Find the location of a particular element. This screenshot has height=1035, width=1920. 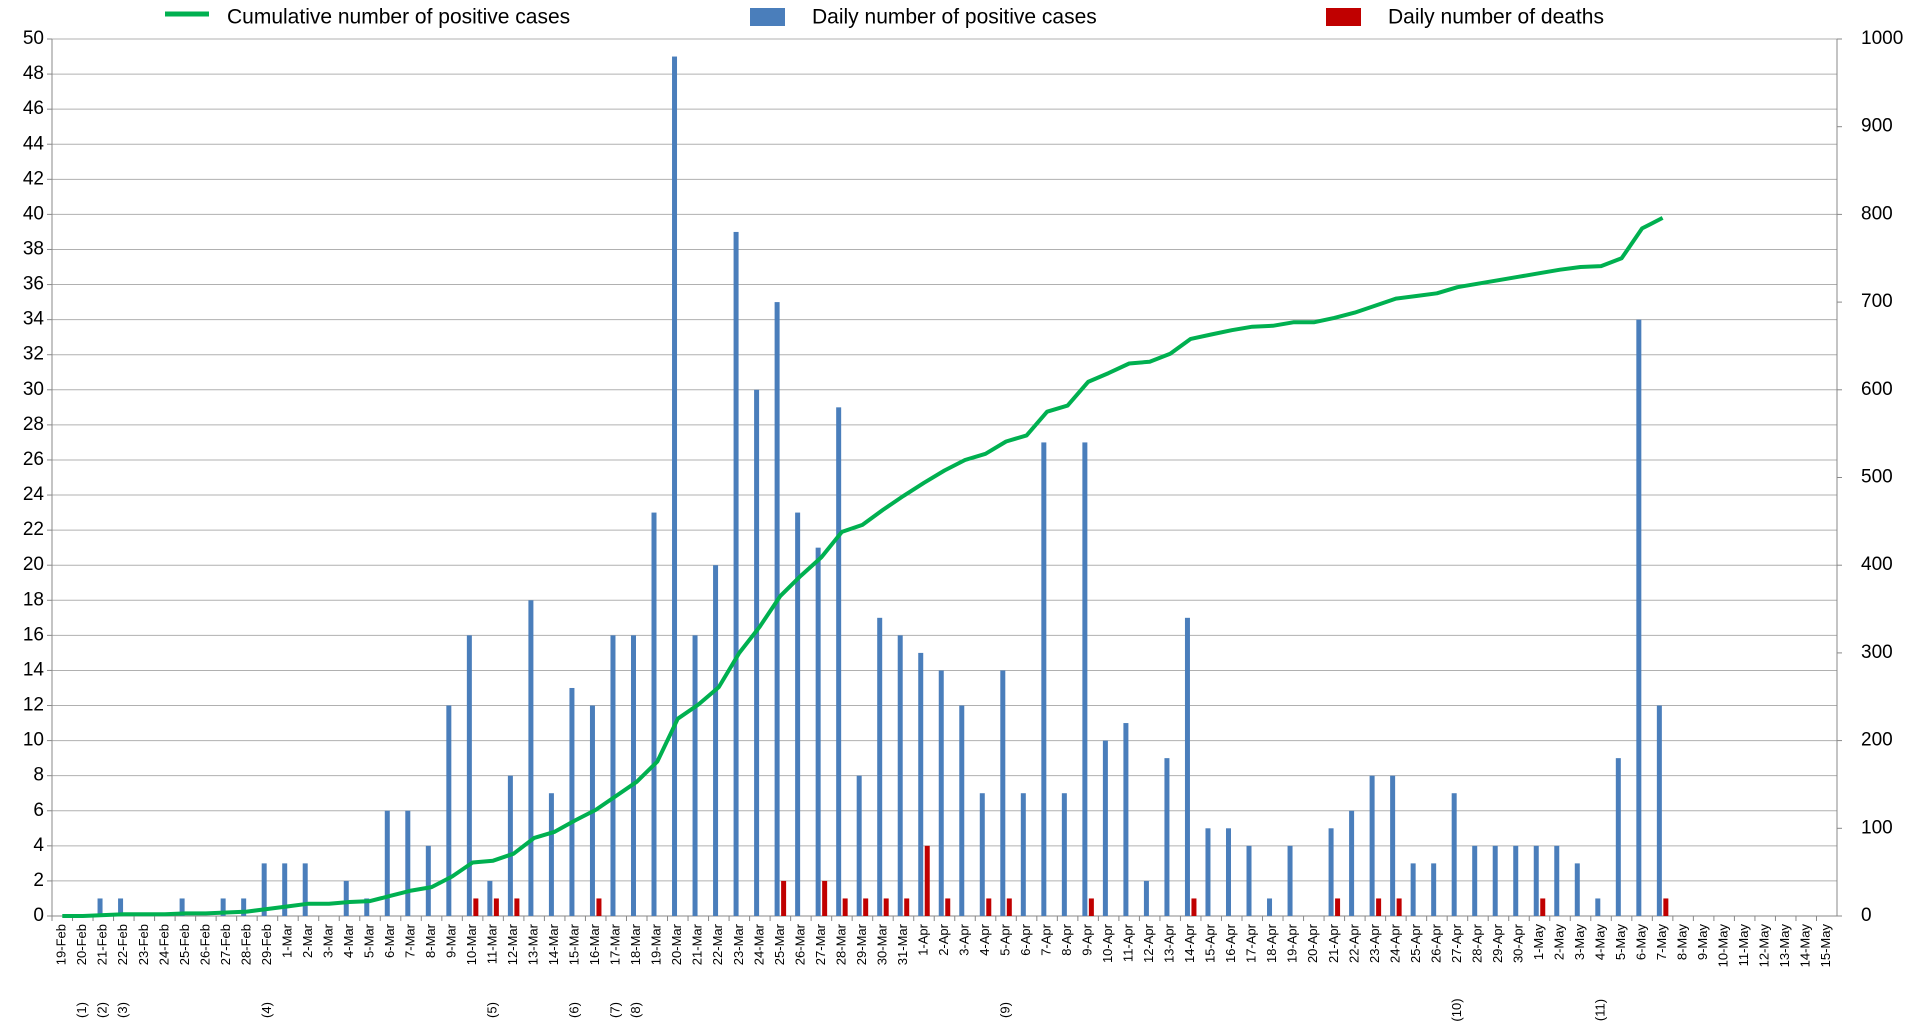

x-tick-label: 19-Apr is located at coordinates (1292, 943).